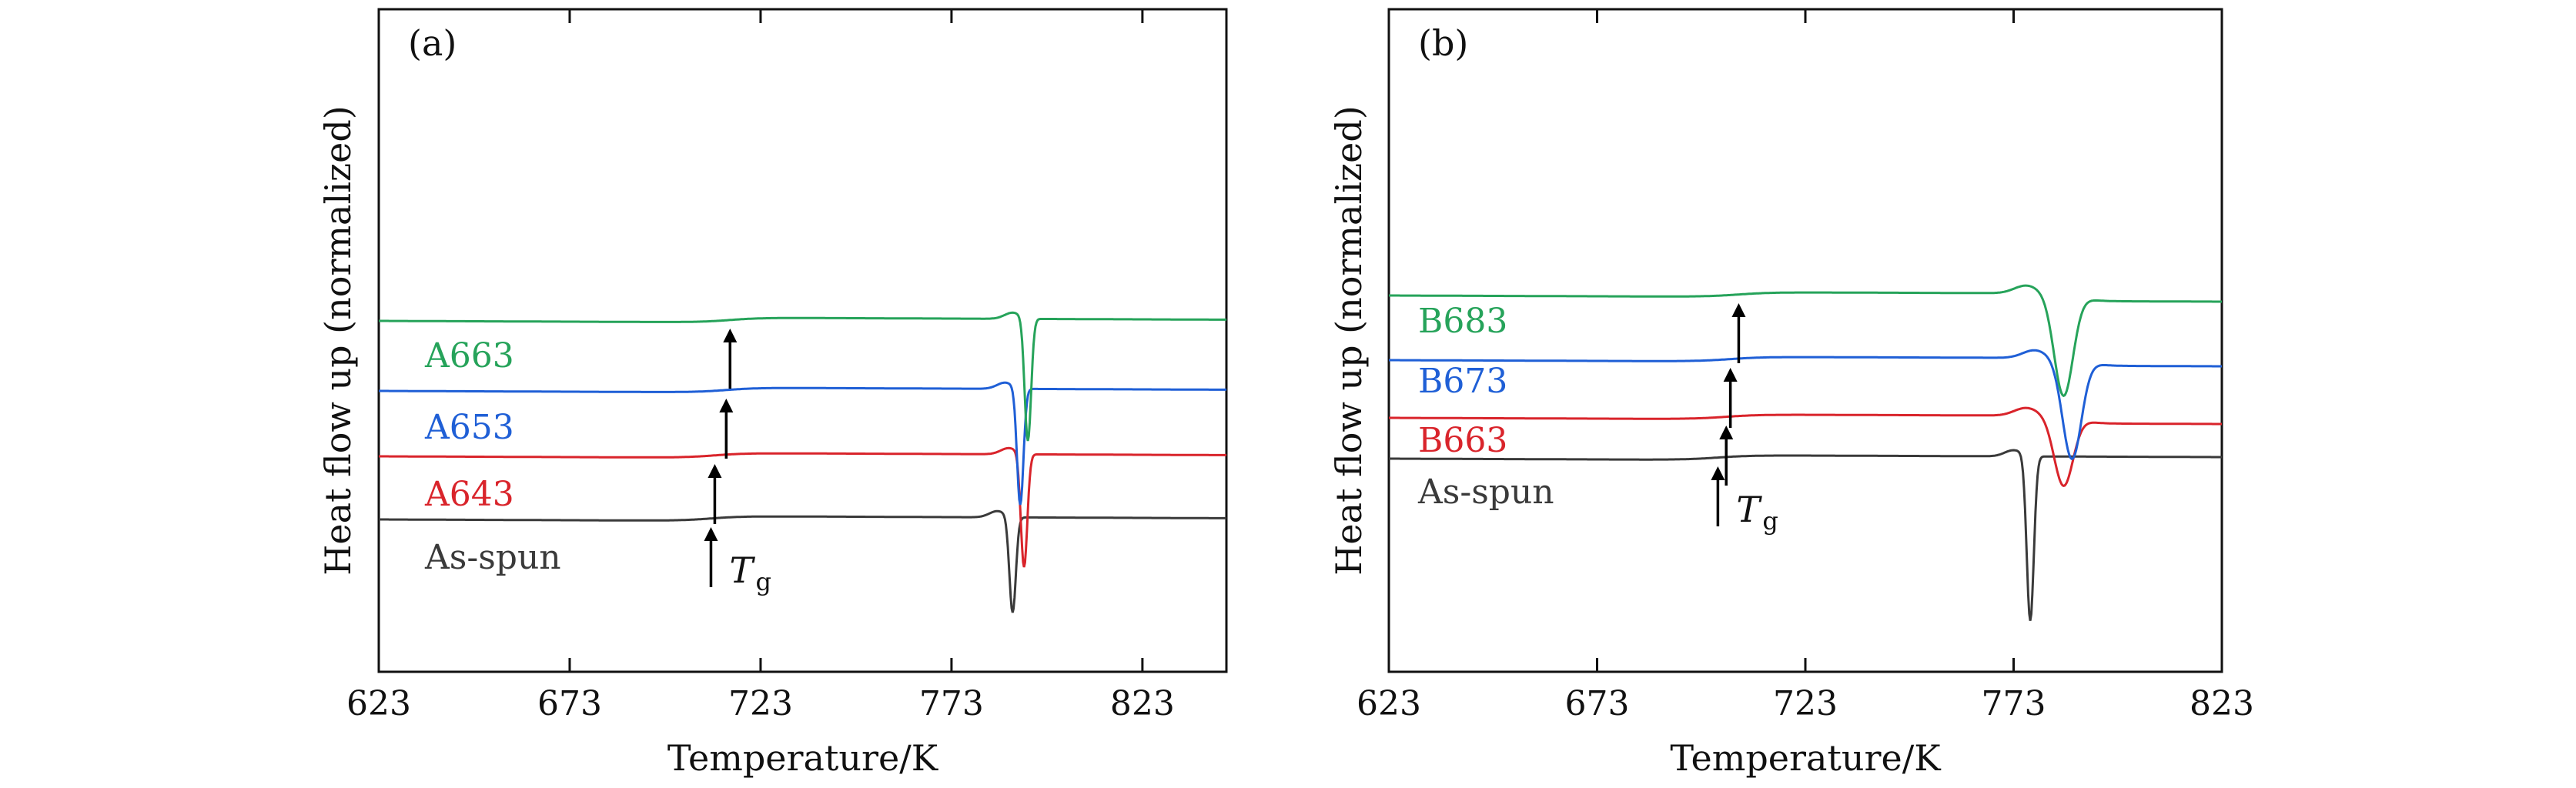 This screenshot has height=788, width=2576. I want to click on series-line-b673, so click(1805, 405).